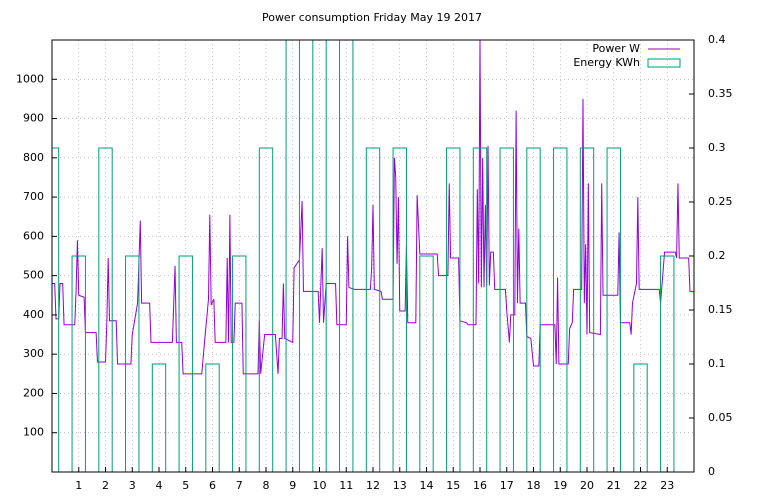  Describe the element at coordinates (641, 485) in the screenshot. I see `x-tick-label: 22` at that location.